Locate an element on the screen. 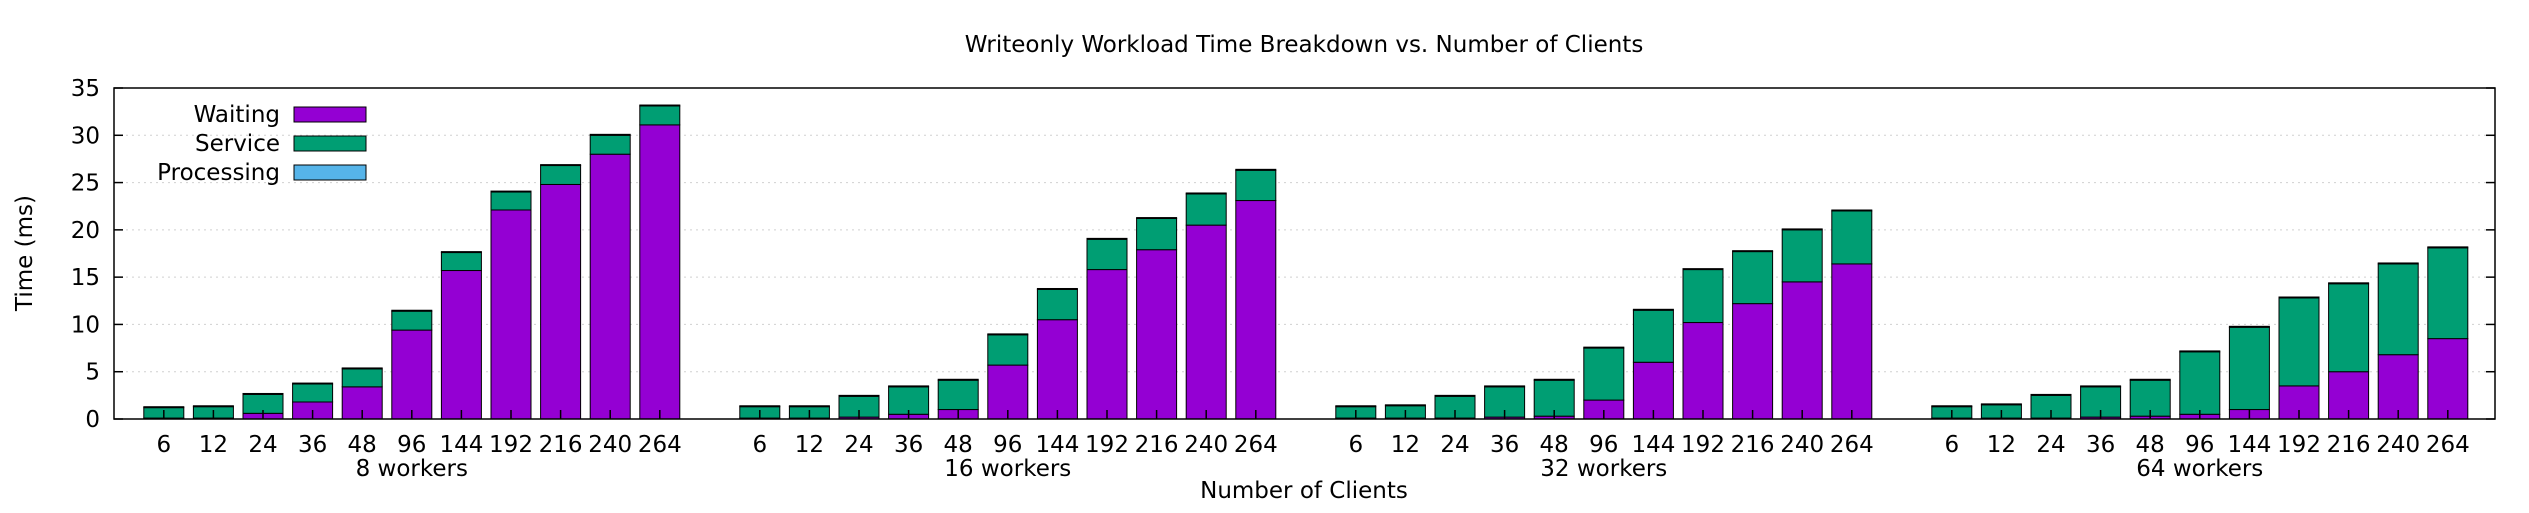  y-axis-label: Time (ms) is located at coordinates (25, 253).